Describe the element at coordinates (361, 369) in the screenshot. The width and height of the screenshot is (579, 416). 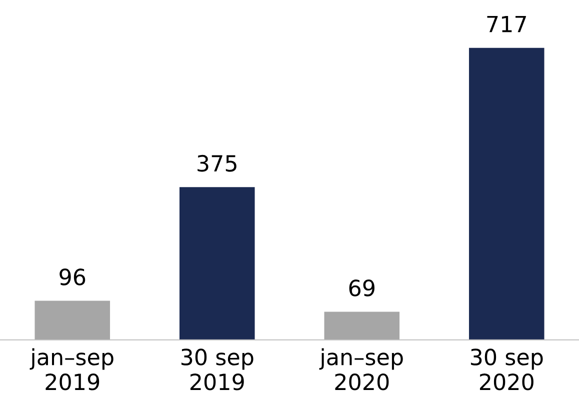
I see `x-tick-label: jan–sep 2020` at that location.